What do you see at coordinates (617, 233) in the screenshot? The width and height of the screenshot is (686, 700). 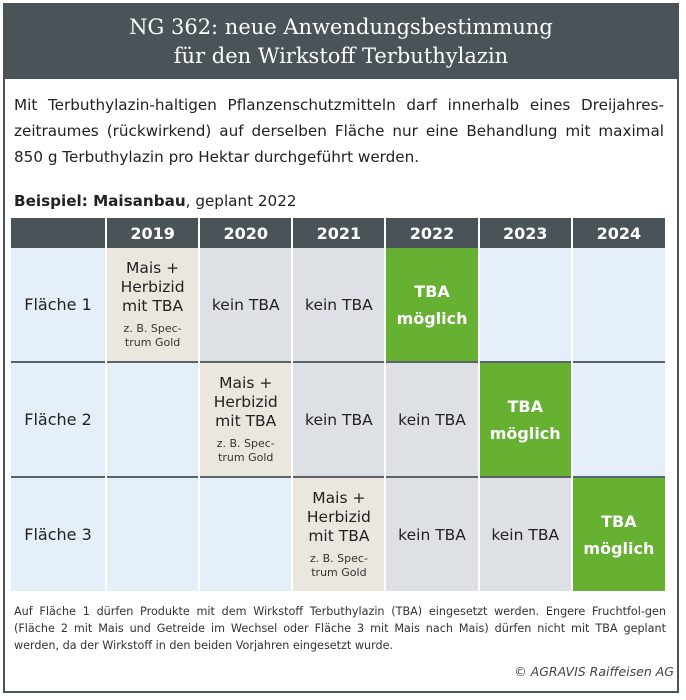 I see `year-2024: 2024` at bounding box center [617, 233].